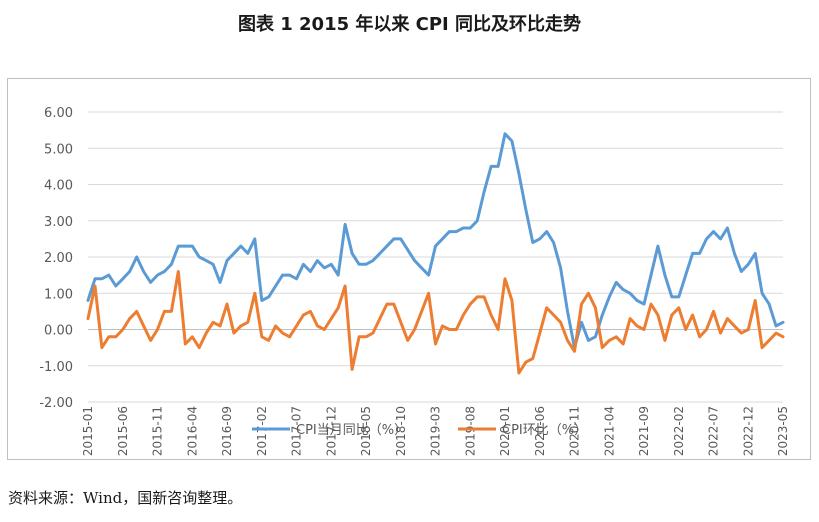 The image size is (819, 522). Describe the element at coordinates (56, 367) in the screenshot. I see `y-tick-label: -1.00` at that location.